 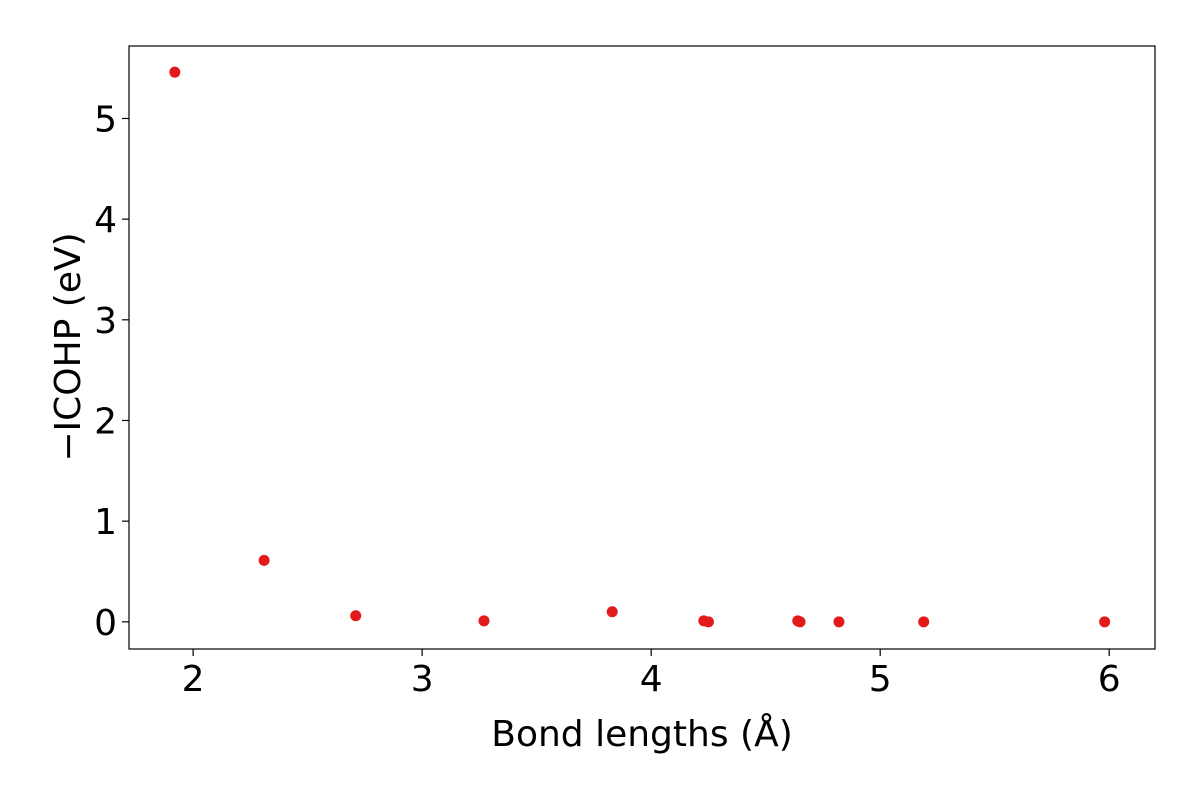 What do you see at coordinates (193, 679) in the screenshot?
I see `x-tick-label: 2` at bounding box center [193, 679].